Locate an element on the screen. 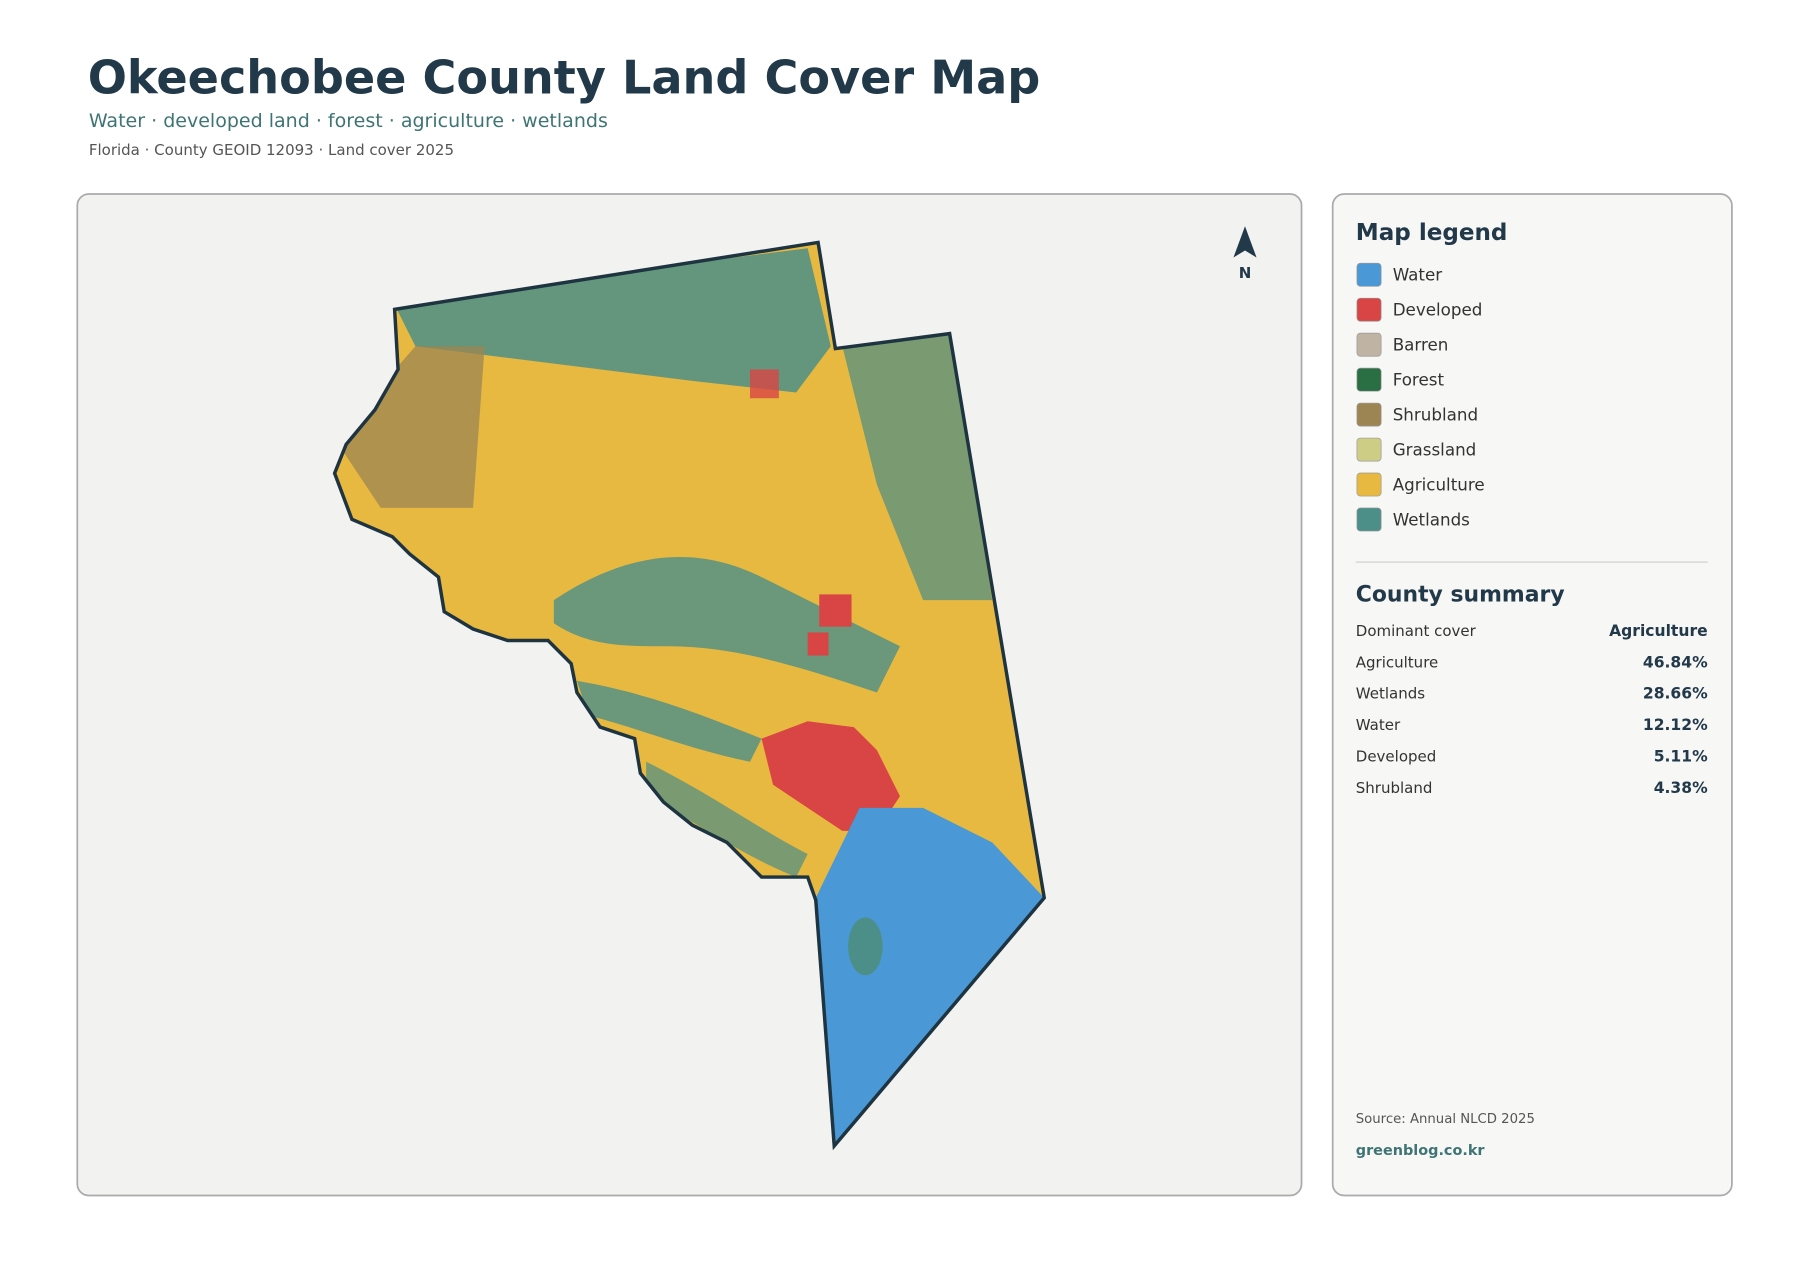 Image resolution: width=1800 pixels, height=1273 pixels. legend-label: Grassland is located at coordinates (1435, 449).